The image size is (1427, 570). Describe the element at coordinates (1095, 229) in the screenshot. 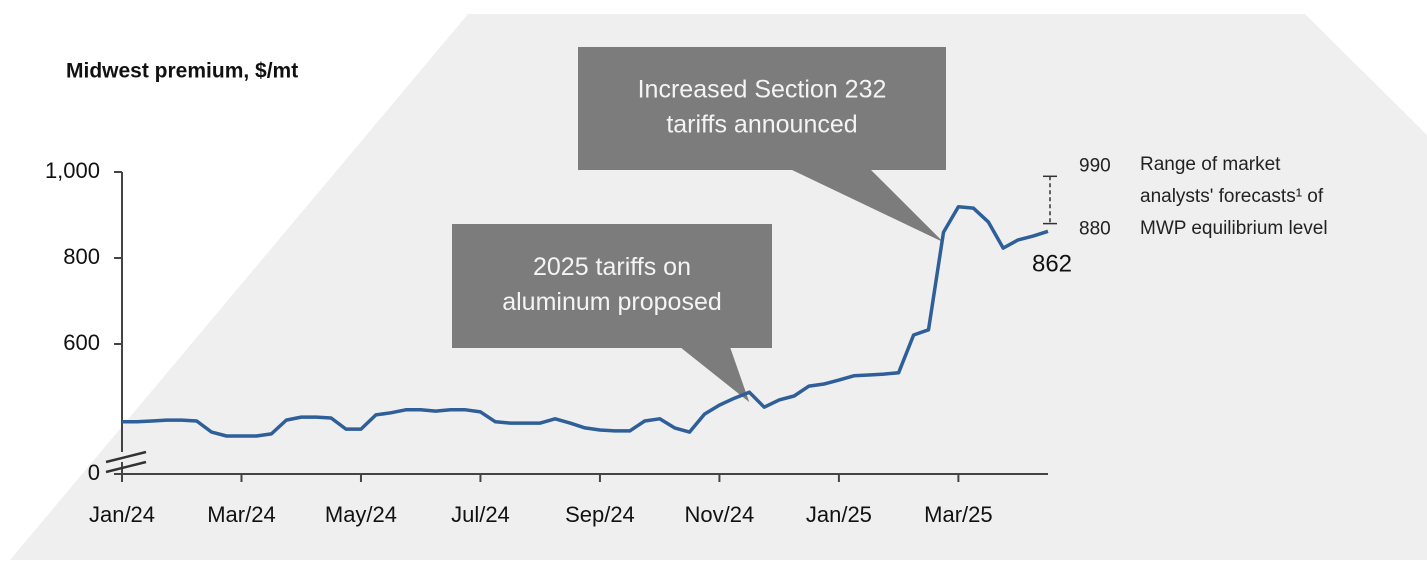

I see `range-low-label: 880` at that location.